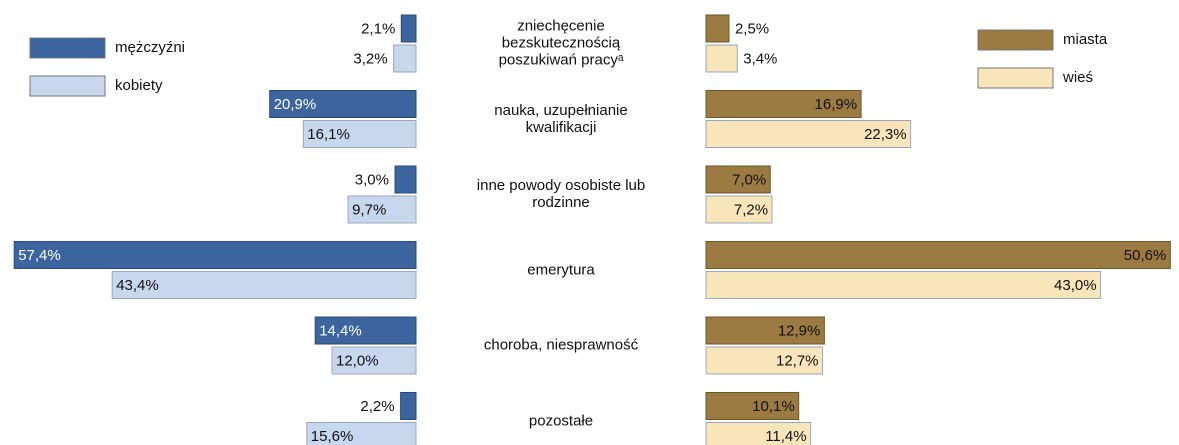  I want to click on value-label: 7,0%, so click(749, 179).